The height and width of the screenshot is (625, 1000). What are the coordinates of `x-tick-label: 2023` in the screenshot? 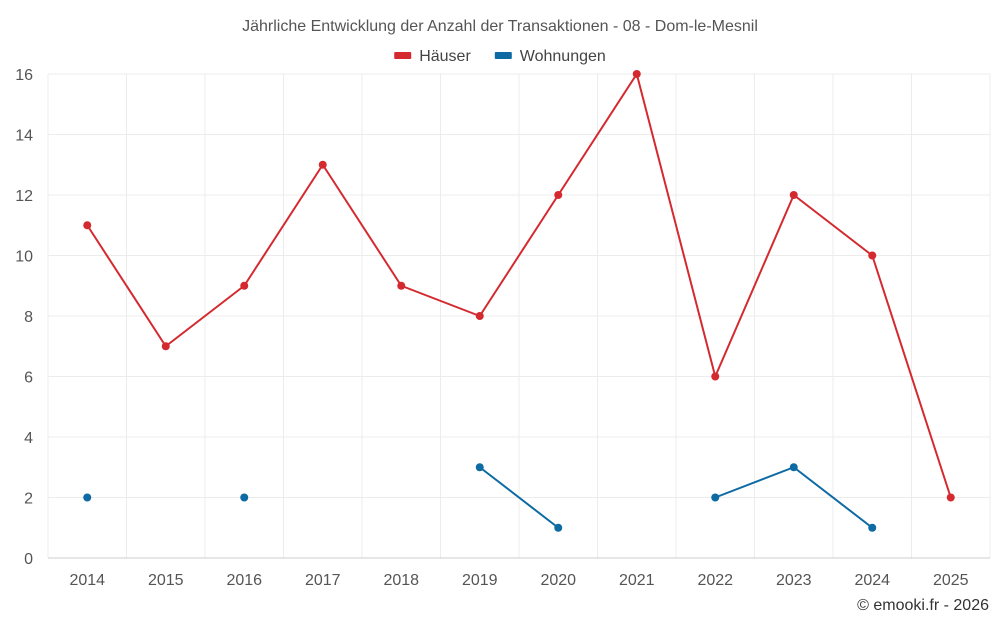 It's located at (794, 580).